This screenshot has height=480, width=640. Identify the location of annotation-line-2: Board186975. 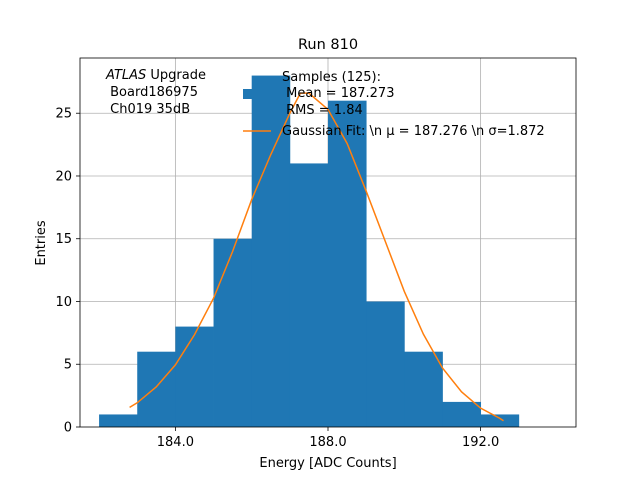
(152, 92).